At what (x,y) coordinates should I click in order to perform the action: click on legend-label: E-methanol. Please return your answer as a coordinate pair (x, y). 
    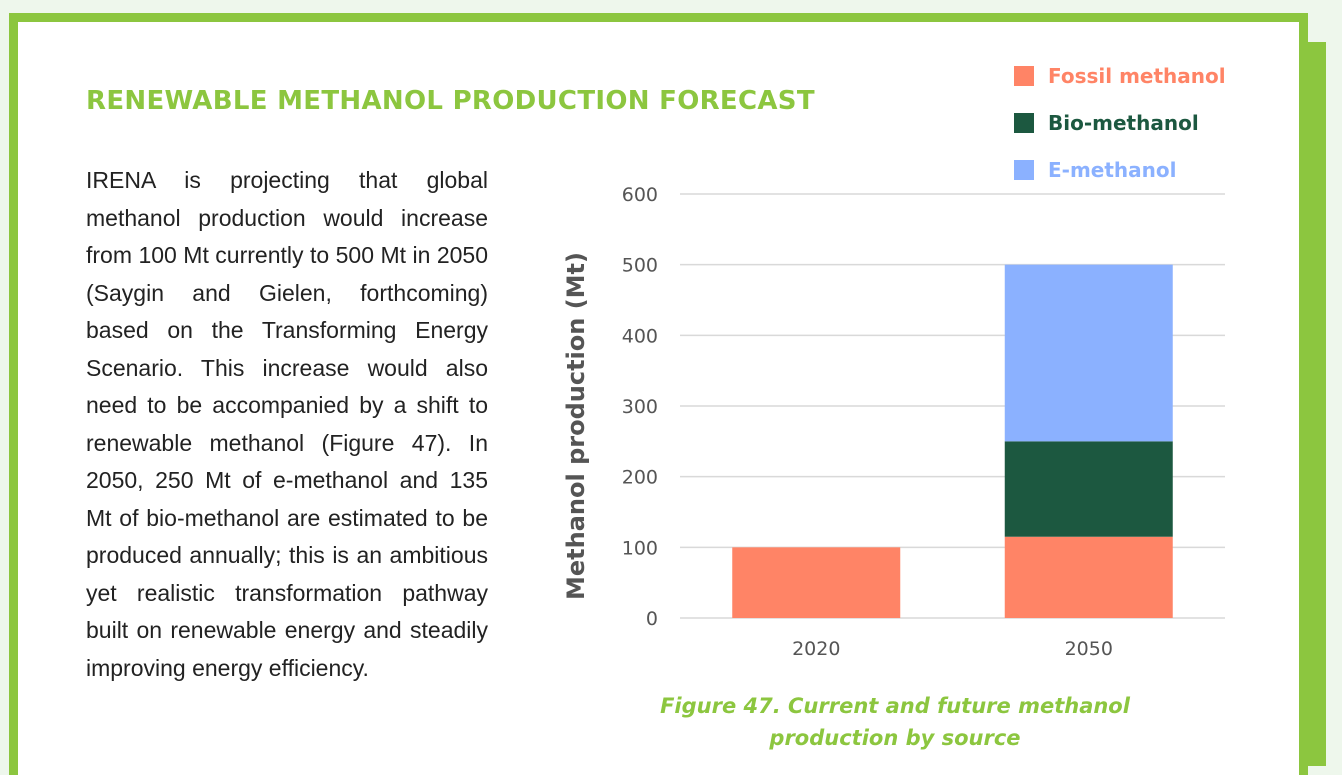
    Looking at the image, I should click on (1112, 169).